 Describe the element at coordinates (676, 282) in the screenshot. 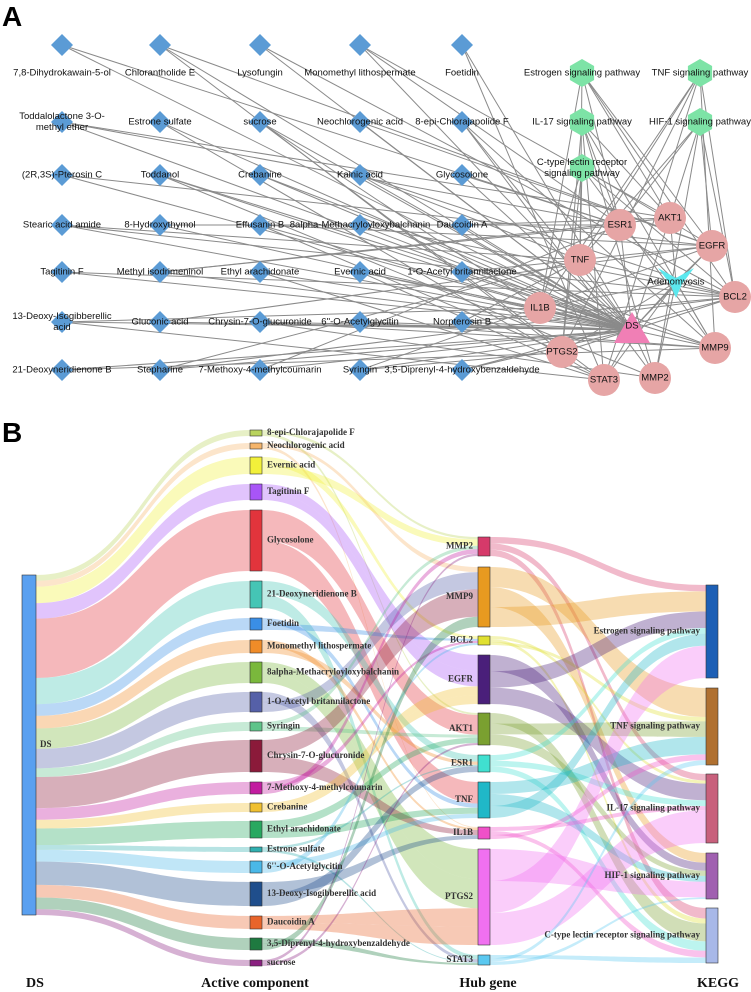

I see `node-label: Adenomyosis` at that location.